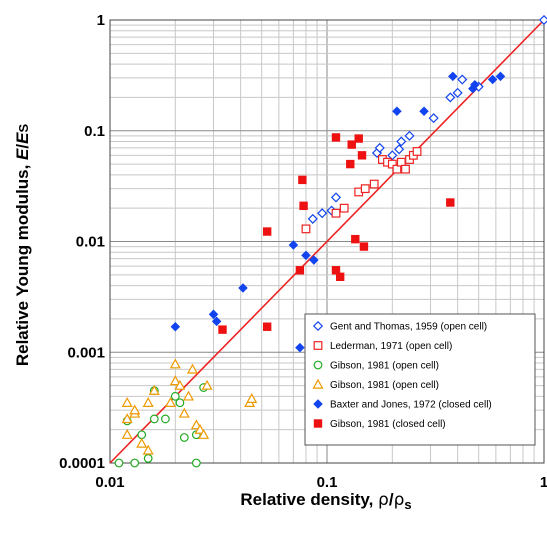  Describe the element at coordinates (309, 499) in the screenshot. I see `x-axis-title-main: Relative density,` at that location.